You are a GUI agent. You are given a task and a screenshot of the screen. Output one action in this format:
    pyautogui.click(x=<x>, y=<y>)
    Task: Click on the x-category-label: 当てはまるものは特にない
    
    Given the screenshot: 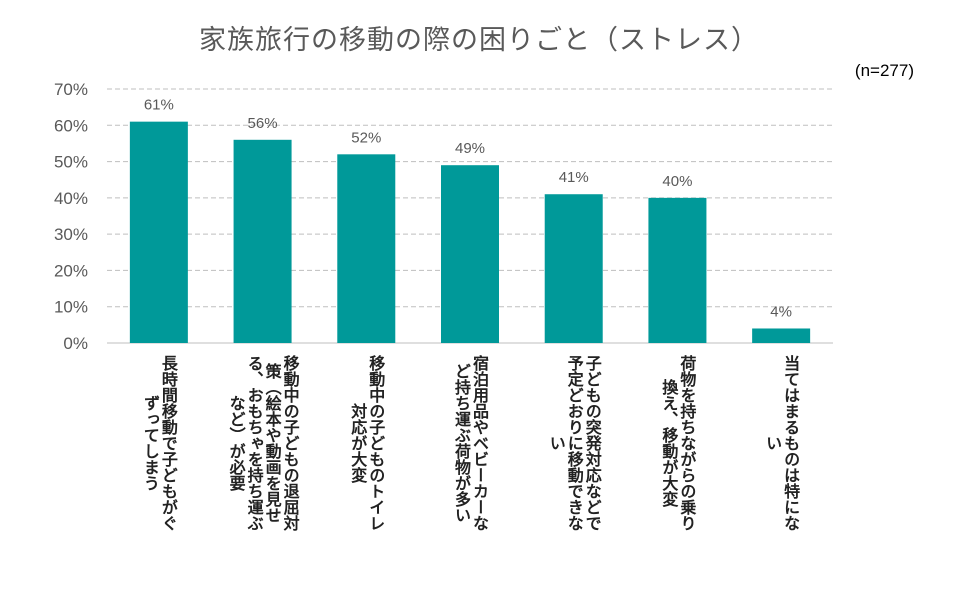 What is the action you would take?
    pyautogui.click(x=782, y=442)
    